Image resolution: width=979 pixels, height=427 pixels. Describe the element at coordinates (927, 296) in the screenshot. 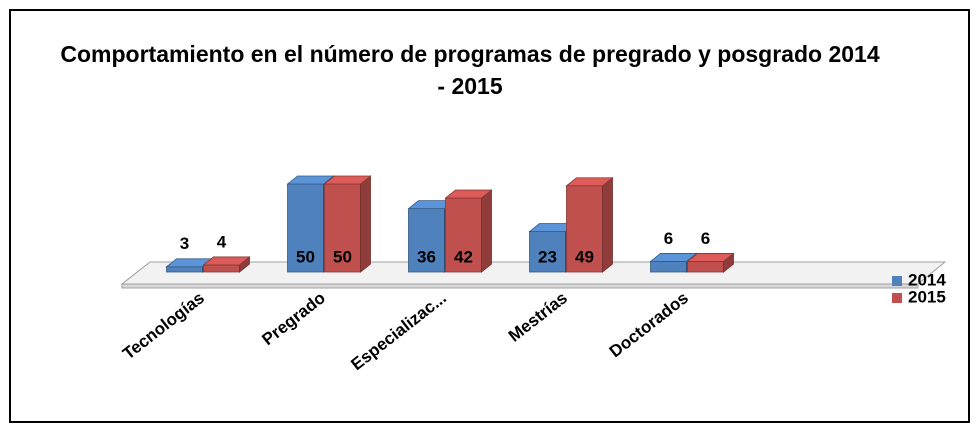

I see `legend-label: 2015` at that location.